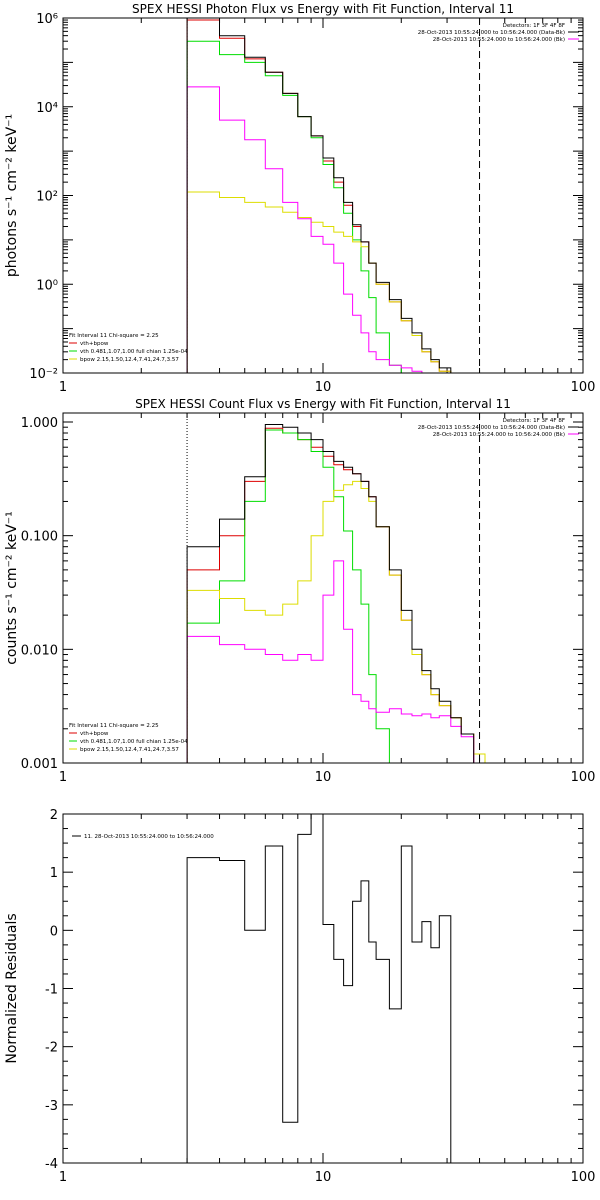  I want to click on y-tick-label: -3, so click(51, 1106).